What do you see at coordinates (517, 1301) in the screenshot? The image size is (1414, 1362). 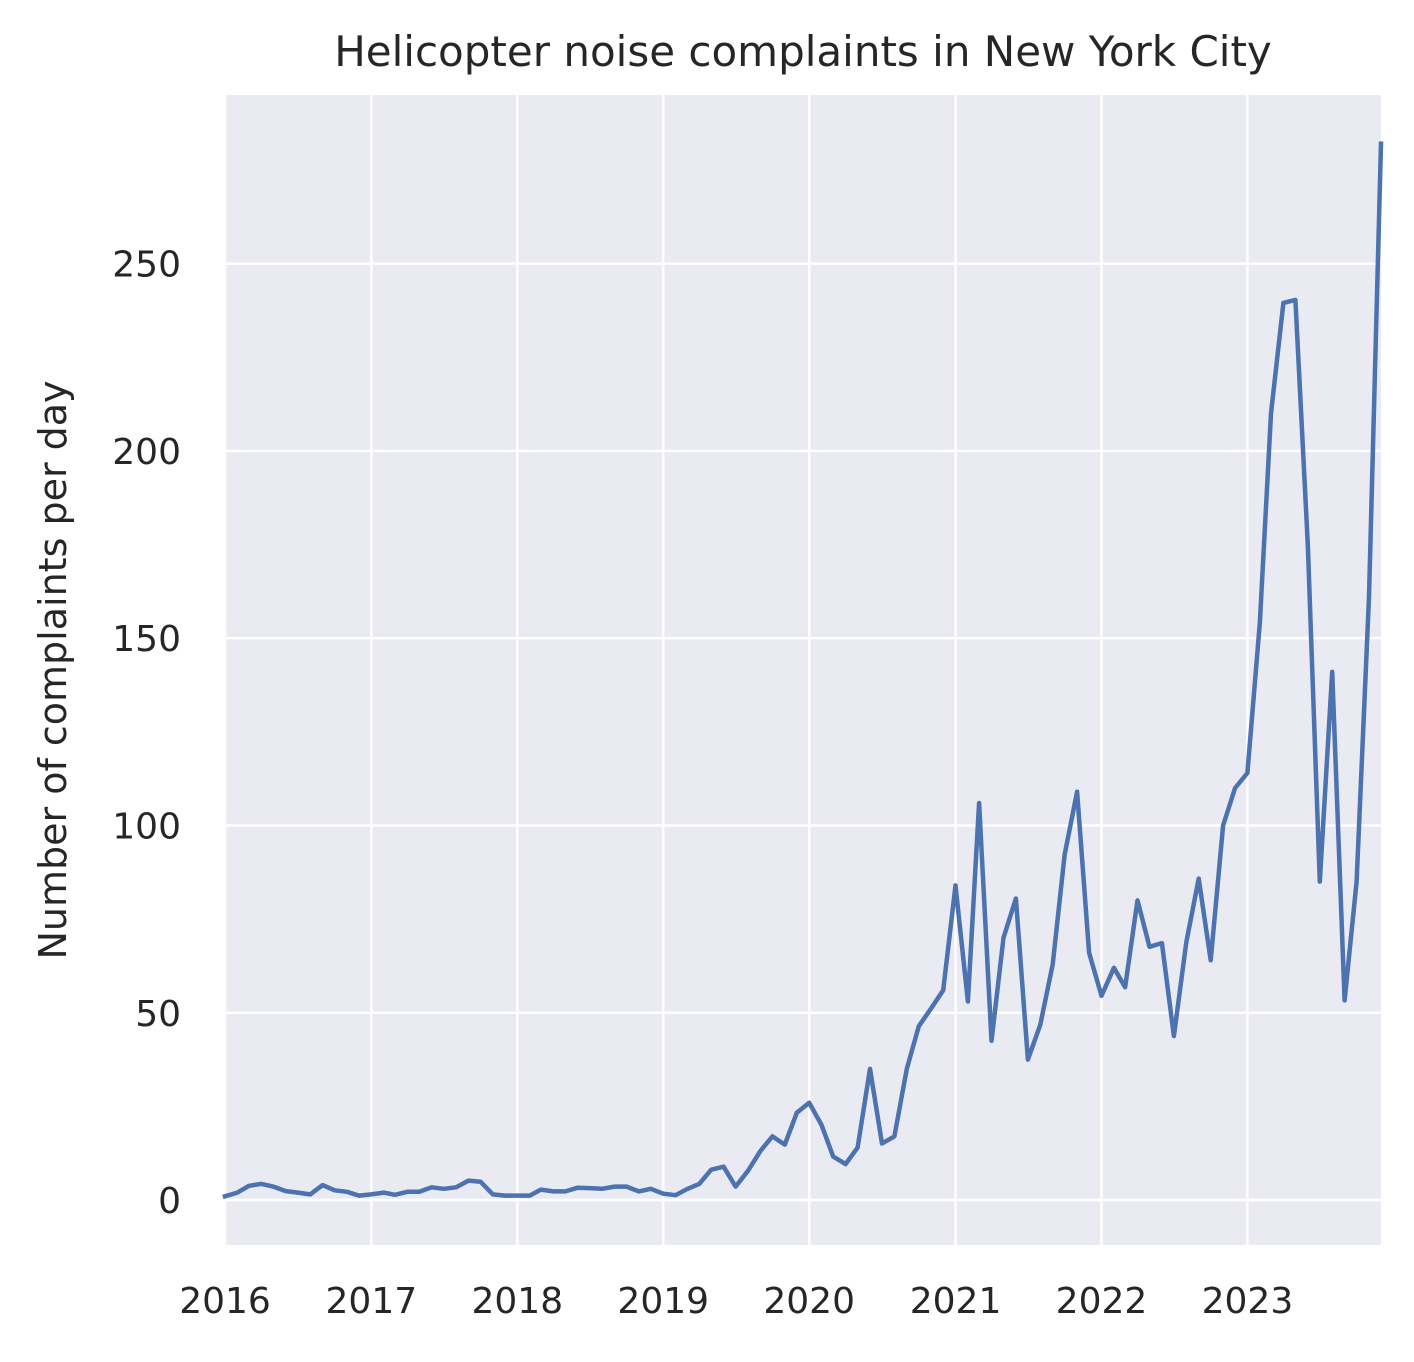 I see `x-tick-label: 2018` at bounding box center [517, 1301].